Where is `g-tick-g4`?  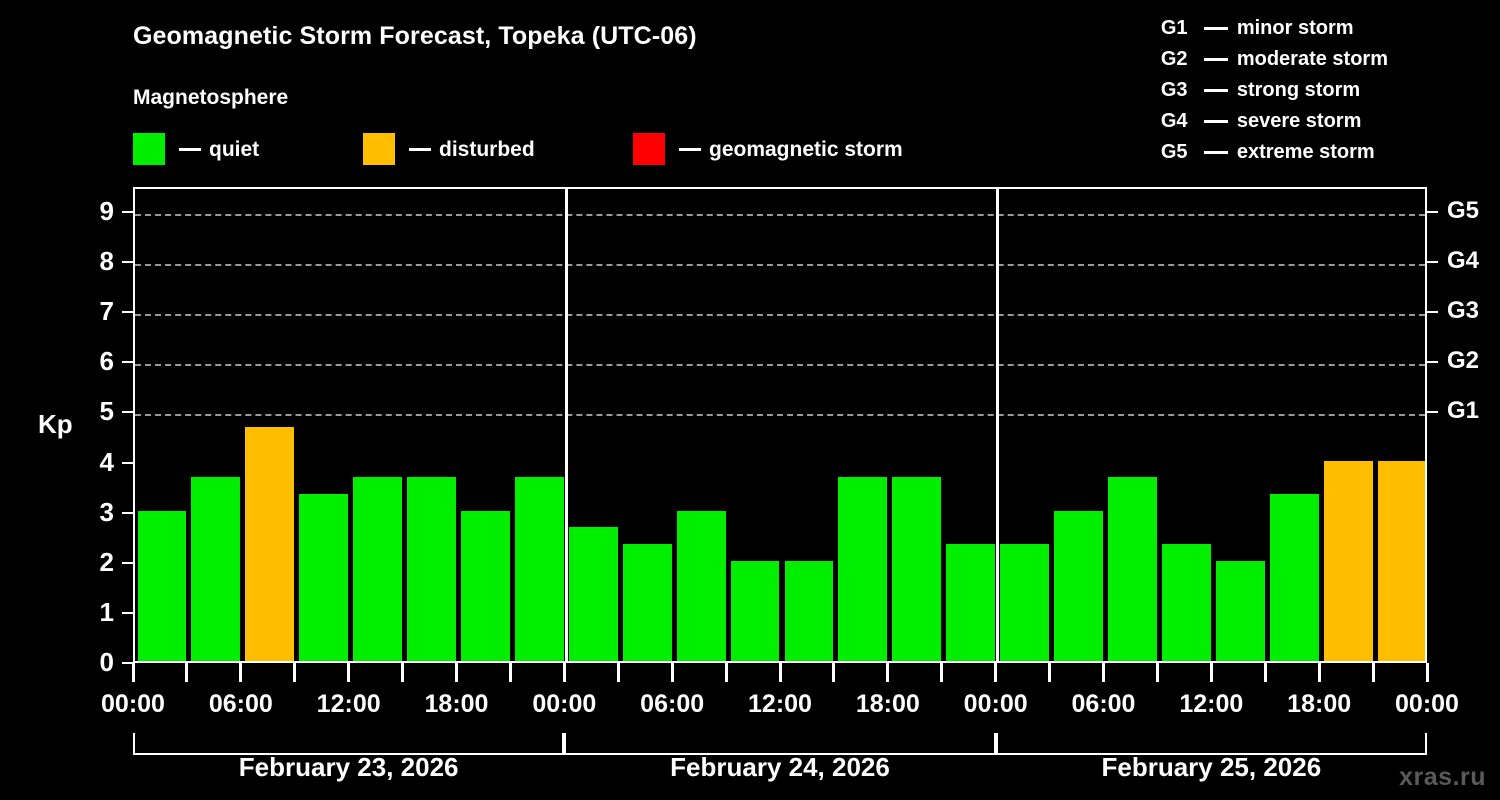 g-tick-g4 is located at coordinates (1432, 262).